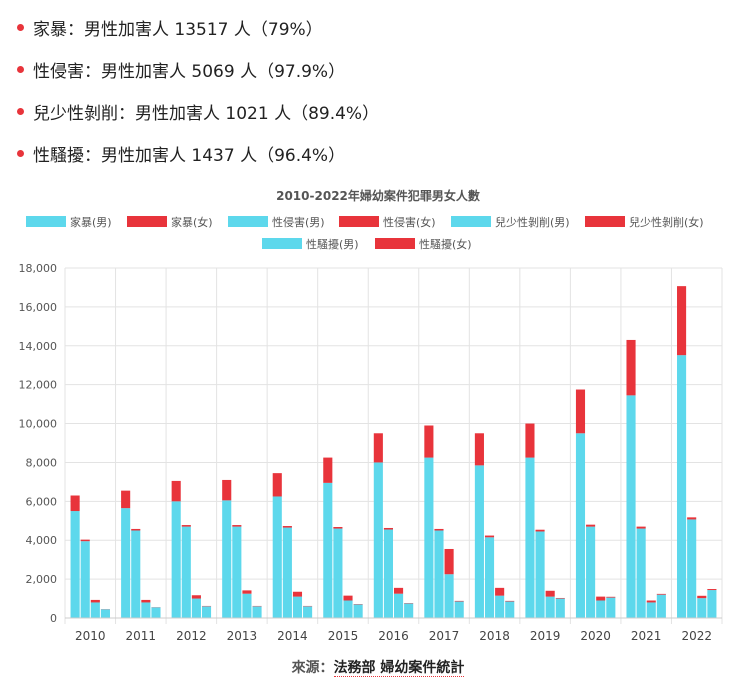 This screenshot has width=756, height=682. What do you see at coordinates (91, 222) in the screenshot?
I see `legend-label: 家暴(男)` at bounding box center [91, 222].